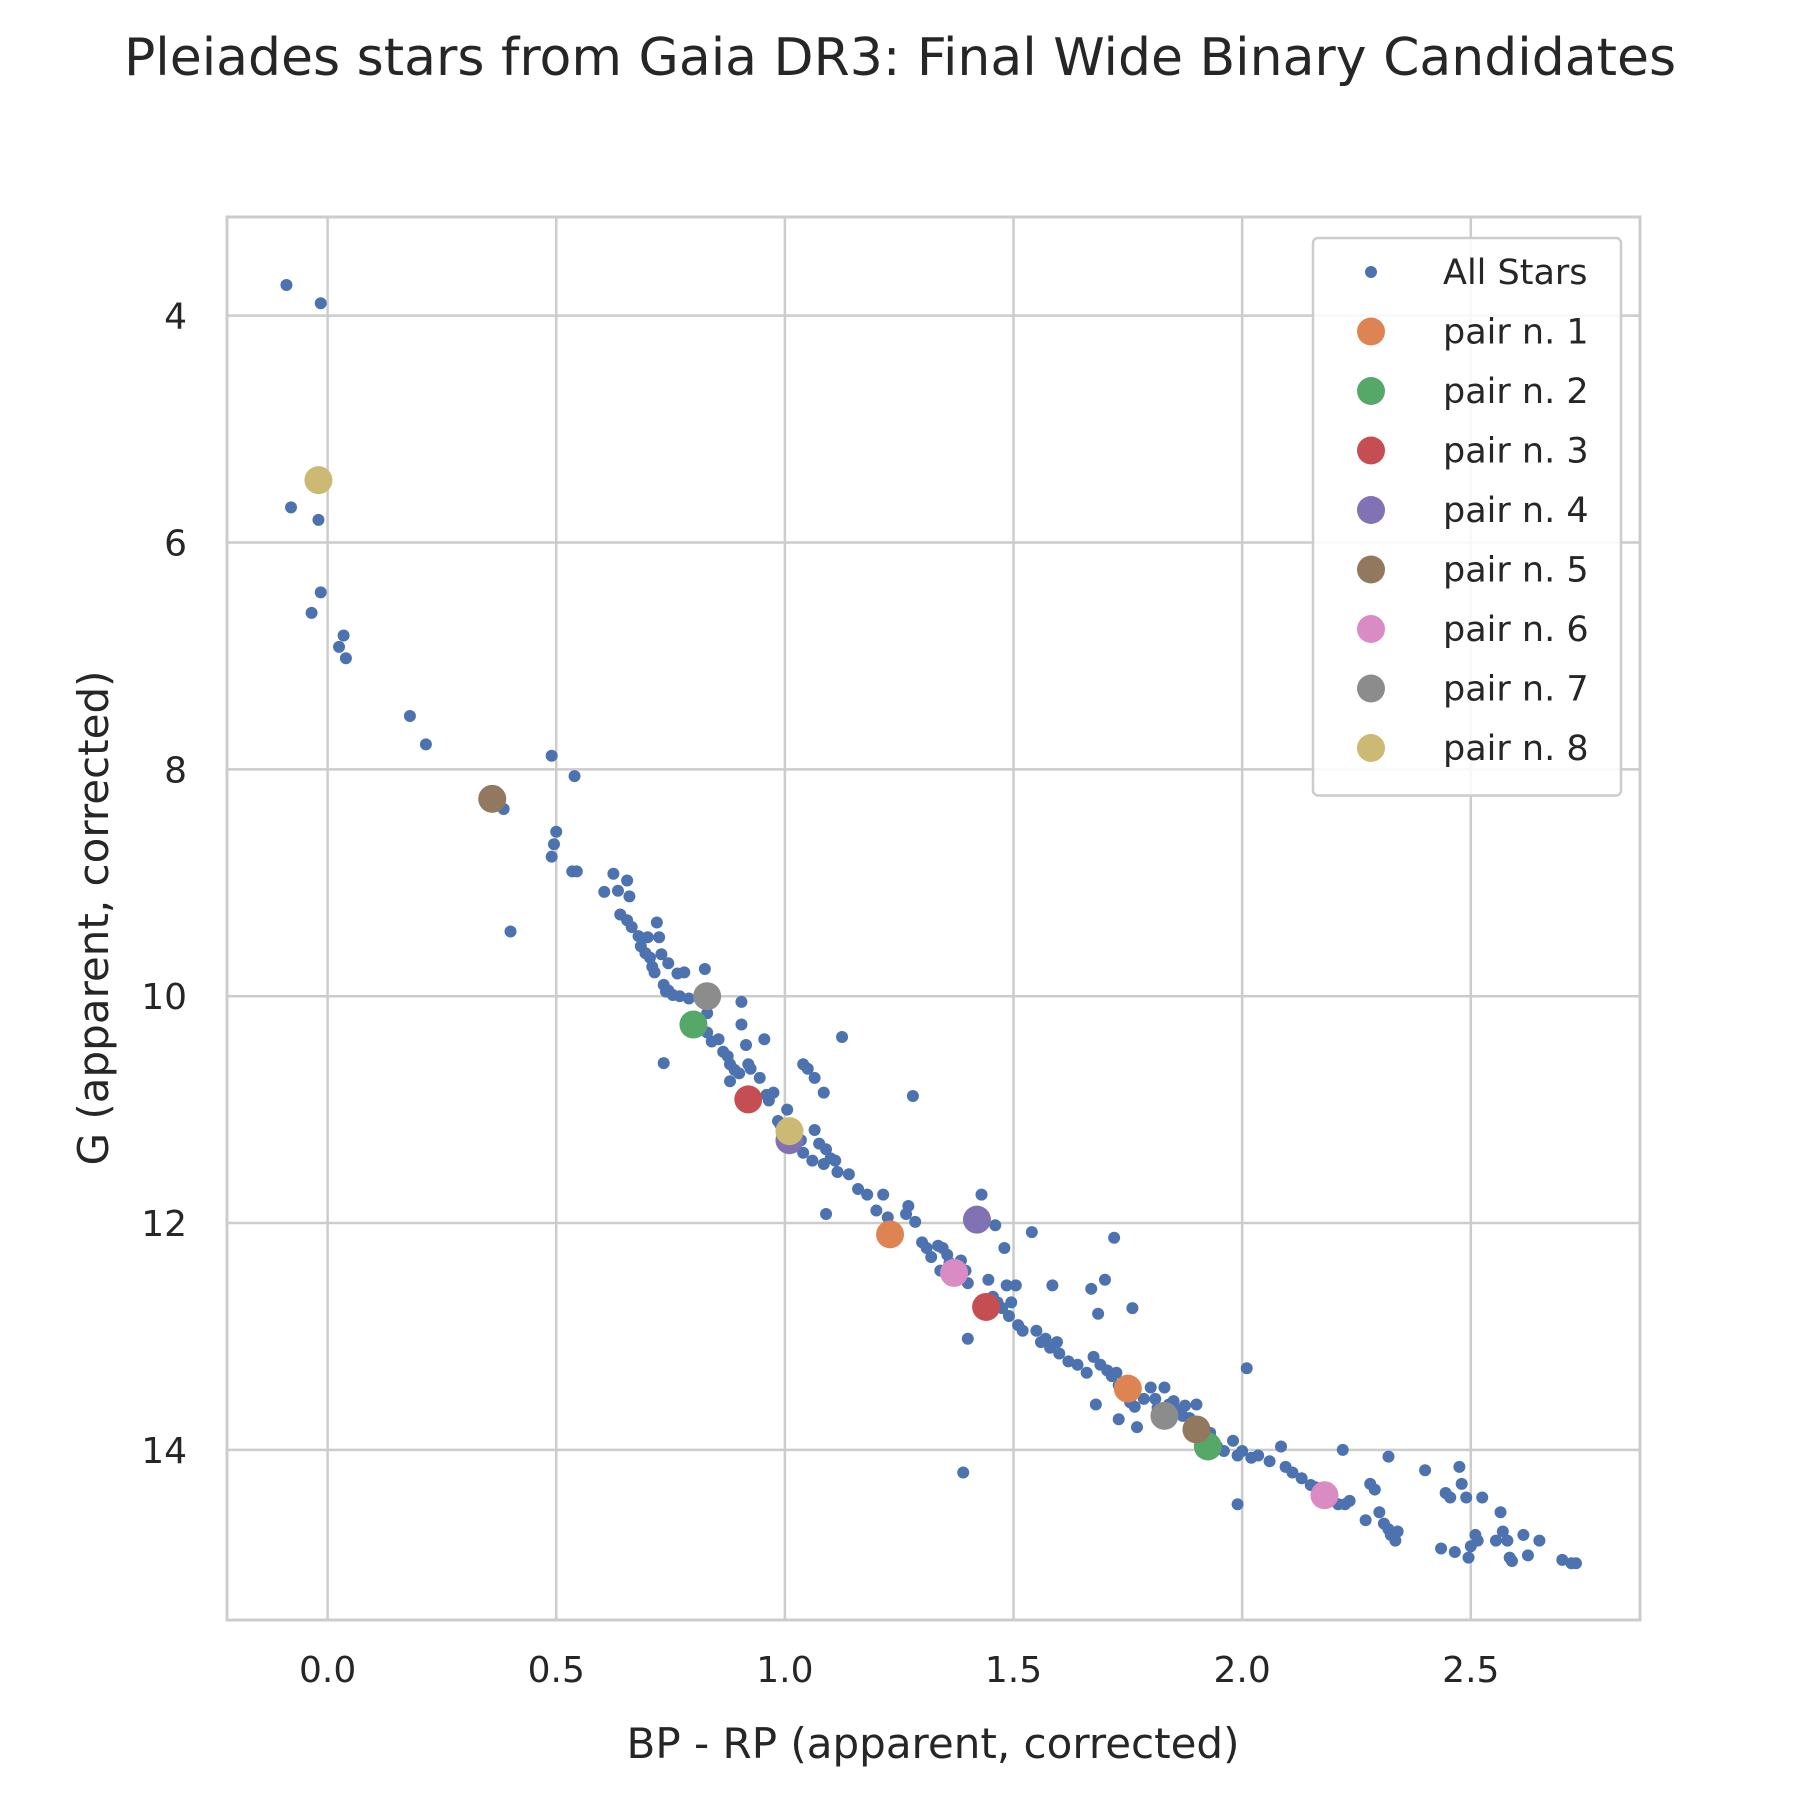 Image resolution: width=1800 pixels, height=1800 pixels. I want to click on legend-label: pair n. 1, so click(1516, 333).